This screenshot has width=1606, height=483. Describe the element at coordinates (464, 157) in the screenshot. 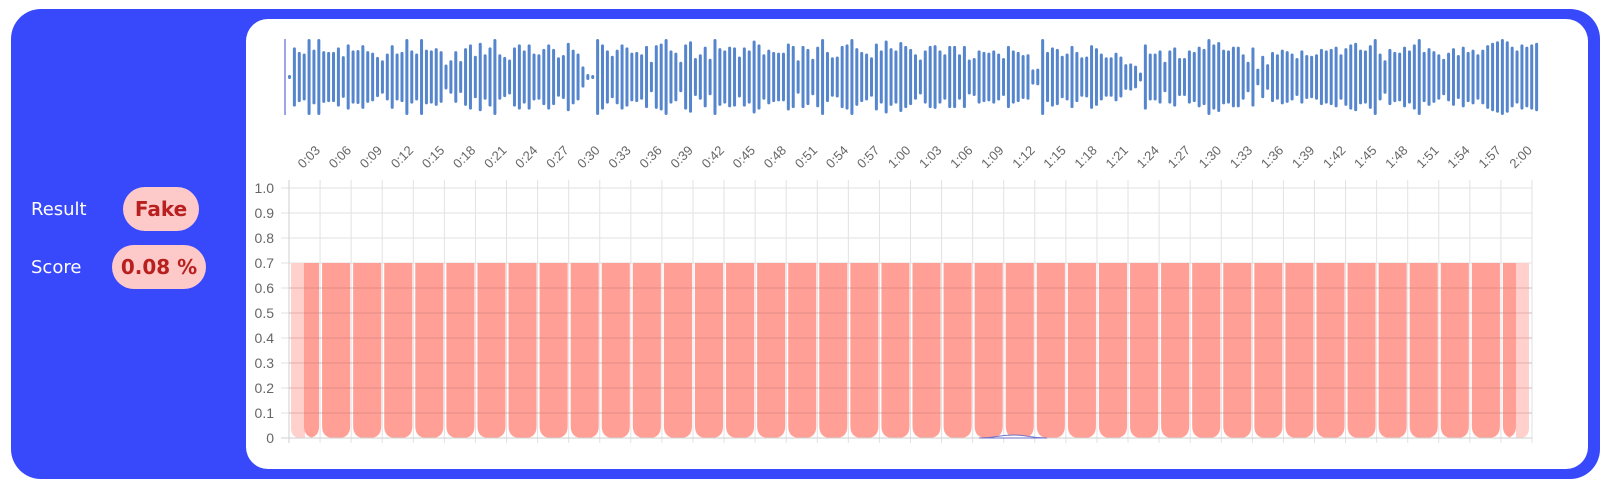

I see `x-tick-label: 0:18` at that location.